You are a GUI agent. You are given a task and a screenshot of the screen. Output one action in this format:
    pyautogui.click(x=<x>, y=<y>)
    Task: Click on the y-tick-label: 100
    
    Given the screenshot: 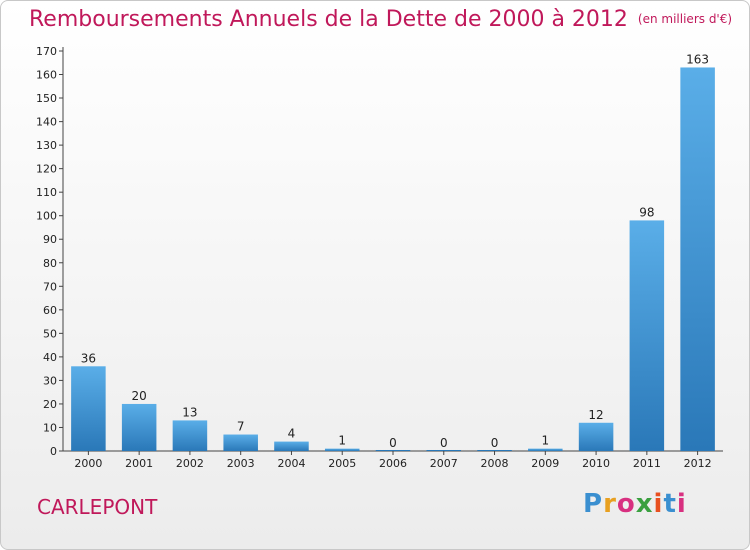 What is the action you would take?
    pyautogui.click(x=46, y=216)
    